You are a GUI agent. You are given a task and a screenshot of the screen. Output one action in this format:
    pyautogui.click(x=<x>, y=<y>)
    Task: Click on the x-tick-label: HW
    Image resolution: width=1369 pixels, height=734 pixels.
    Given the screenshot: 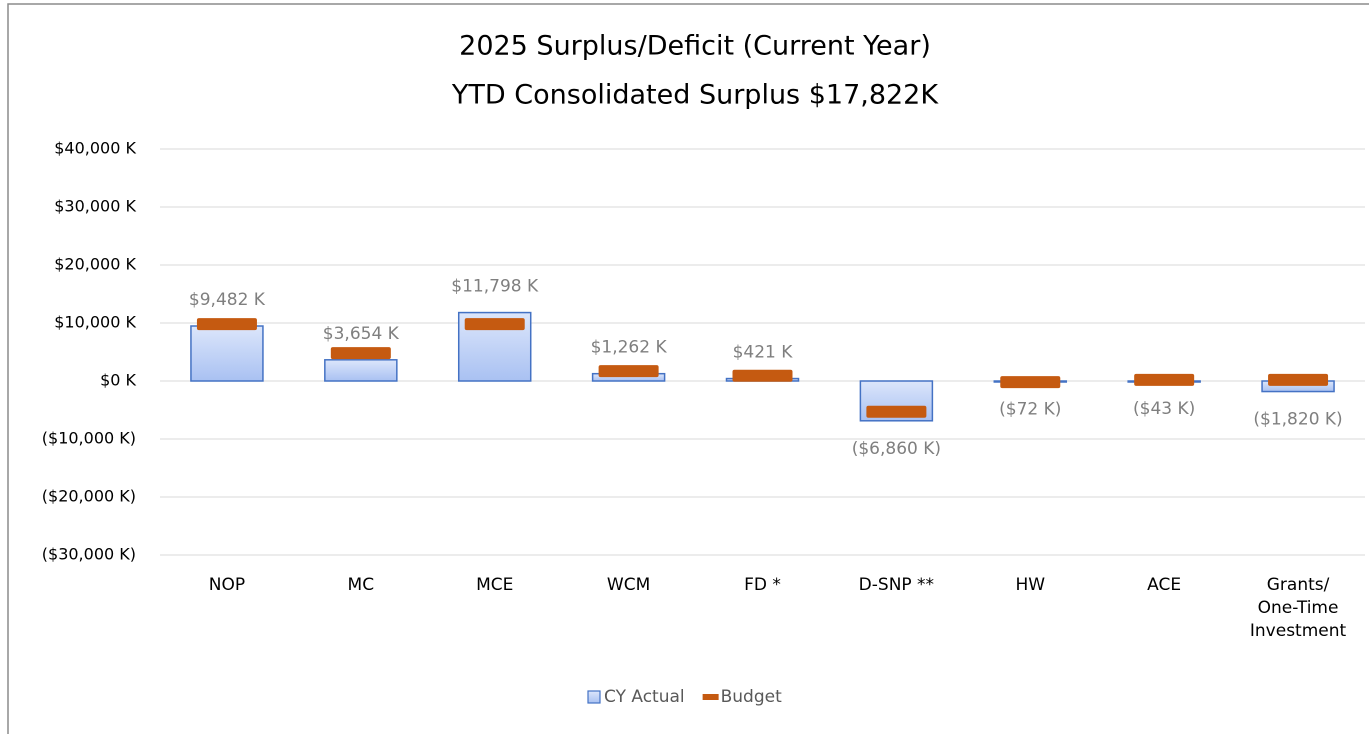 What is the action you would take?
    pyautogui.click(x=1030, y=585)
    